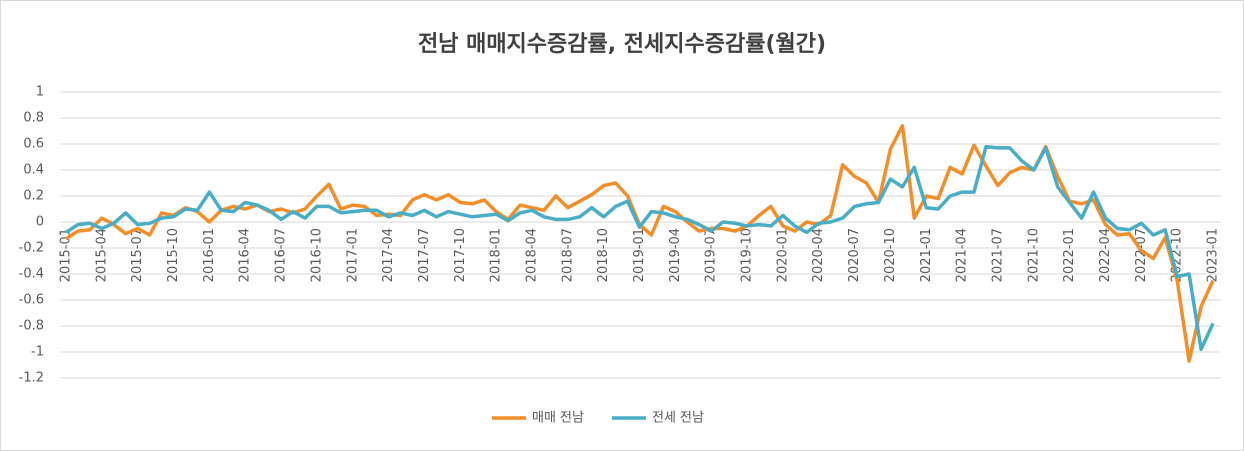 The height and width of the screenshot is (451, 1244). Describe the element at coordinates (37, 352) in the screenshot. I see `y-tick-label: -1` at that location.